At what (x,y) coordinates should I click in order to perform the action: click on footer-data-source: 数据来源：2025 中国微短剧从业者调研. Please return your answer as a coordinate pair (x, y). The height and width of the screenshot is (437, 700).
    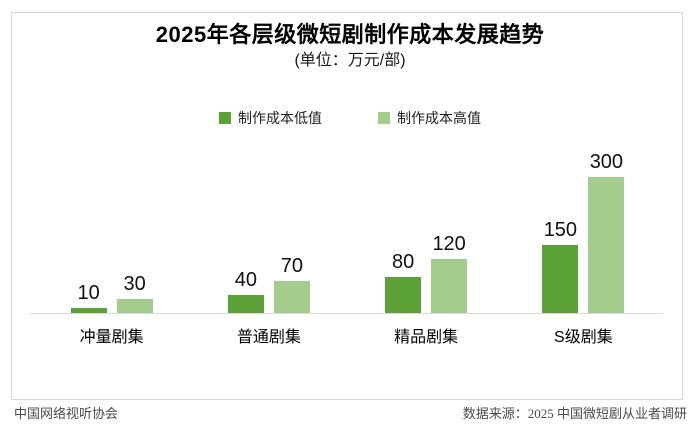
    Looking at the image, I should click on (574, 413).